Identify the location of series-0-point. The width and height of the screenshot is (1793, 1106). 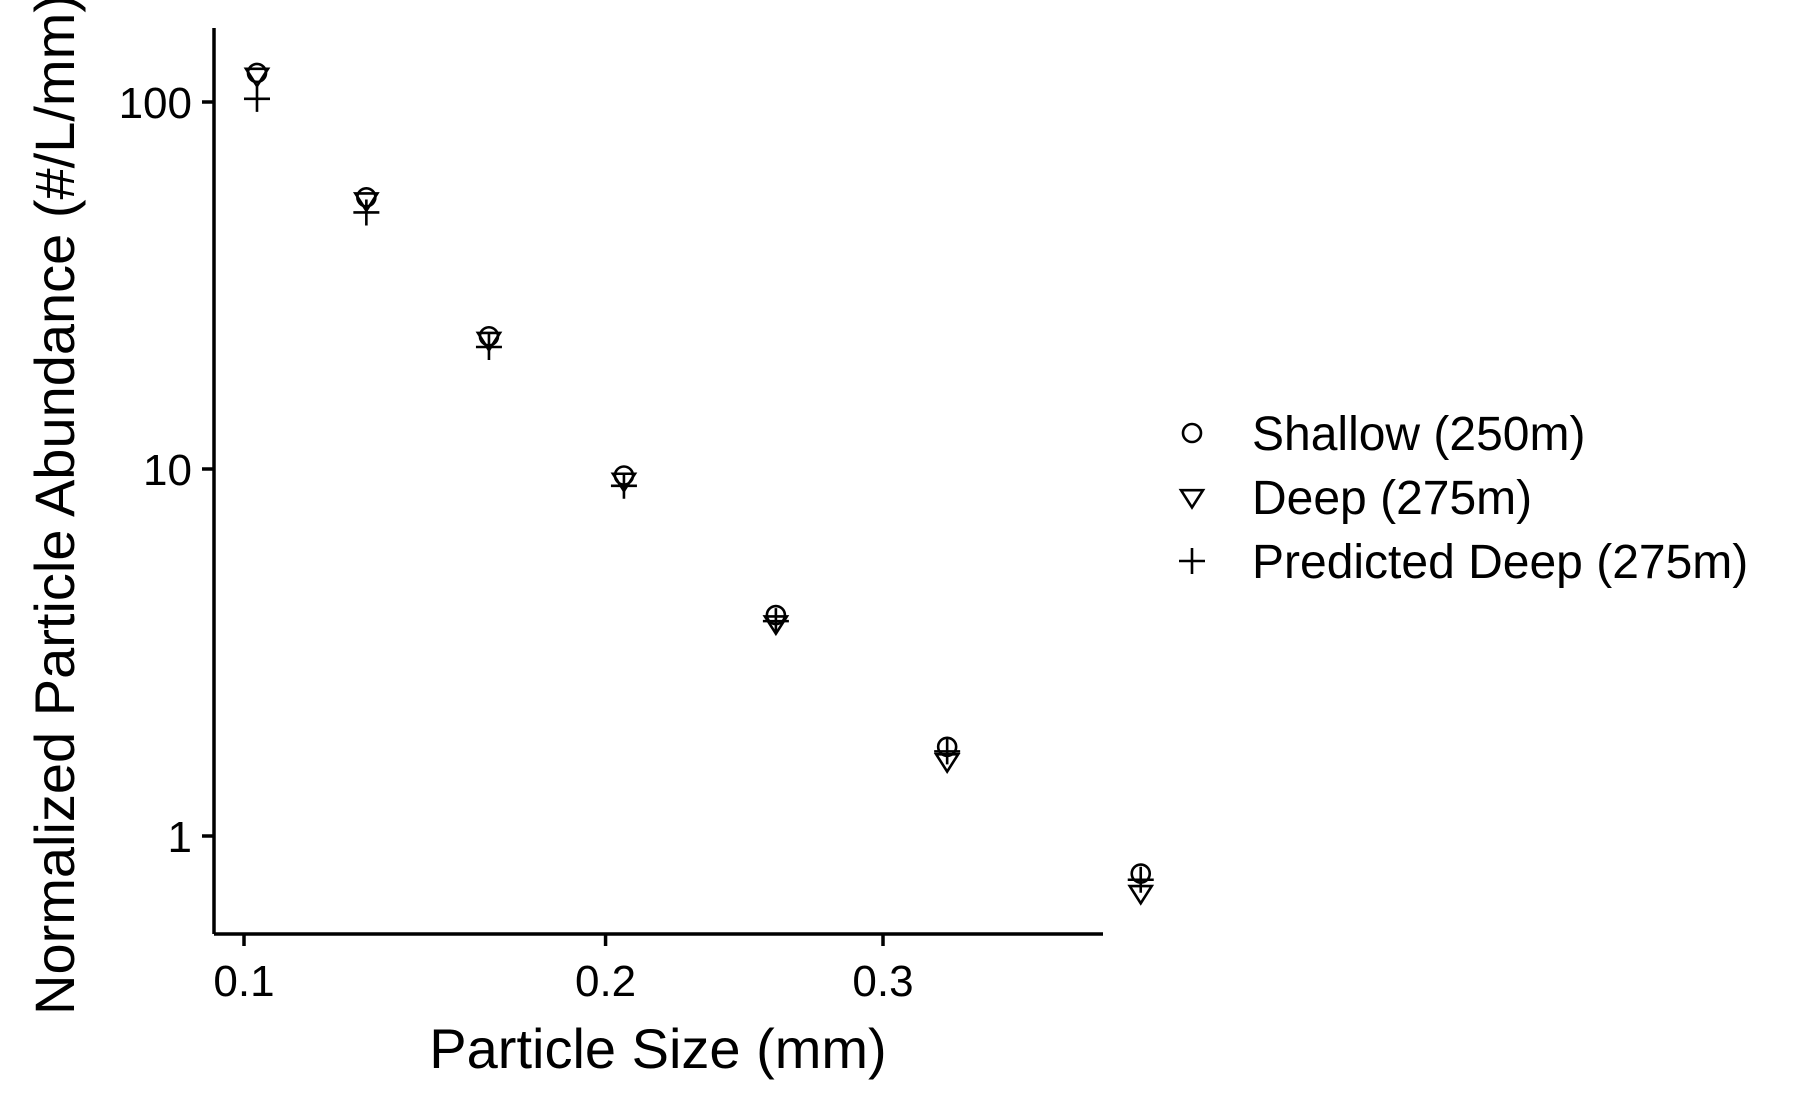
(257, 73).